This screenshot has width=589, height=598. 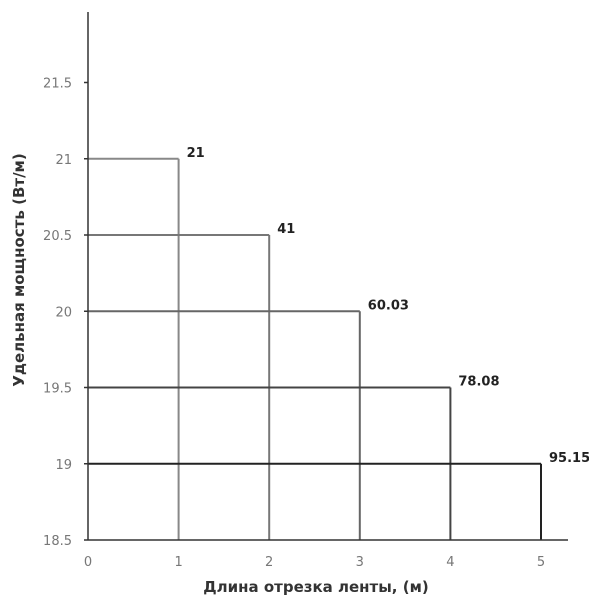 What do you see at coordinates (478, 382) in the screenshot?
I see `data-label-4: 78.08` at bounding box center [478, 382].